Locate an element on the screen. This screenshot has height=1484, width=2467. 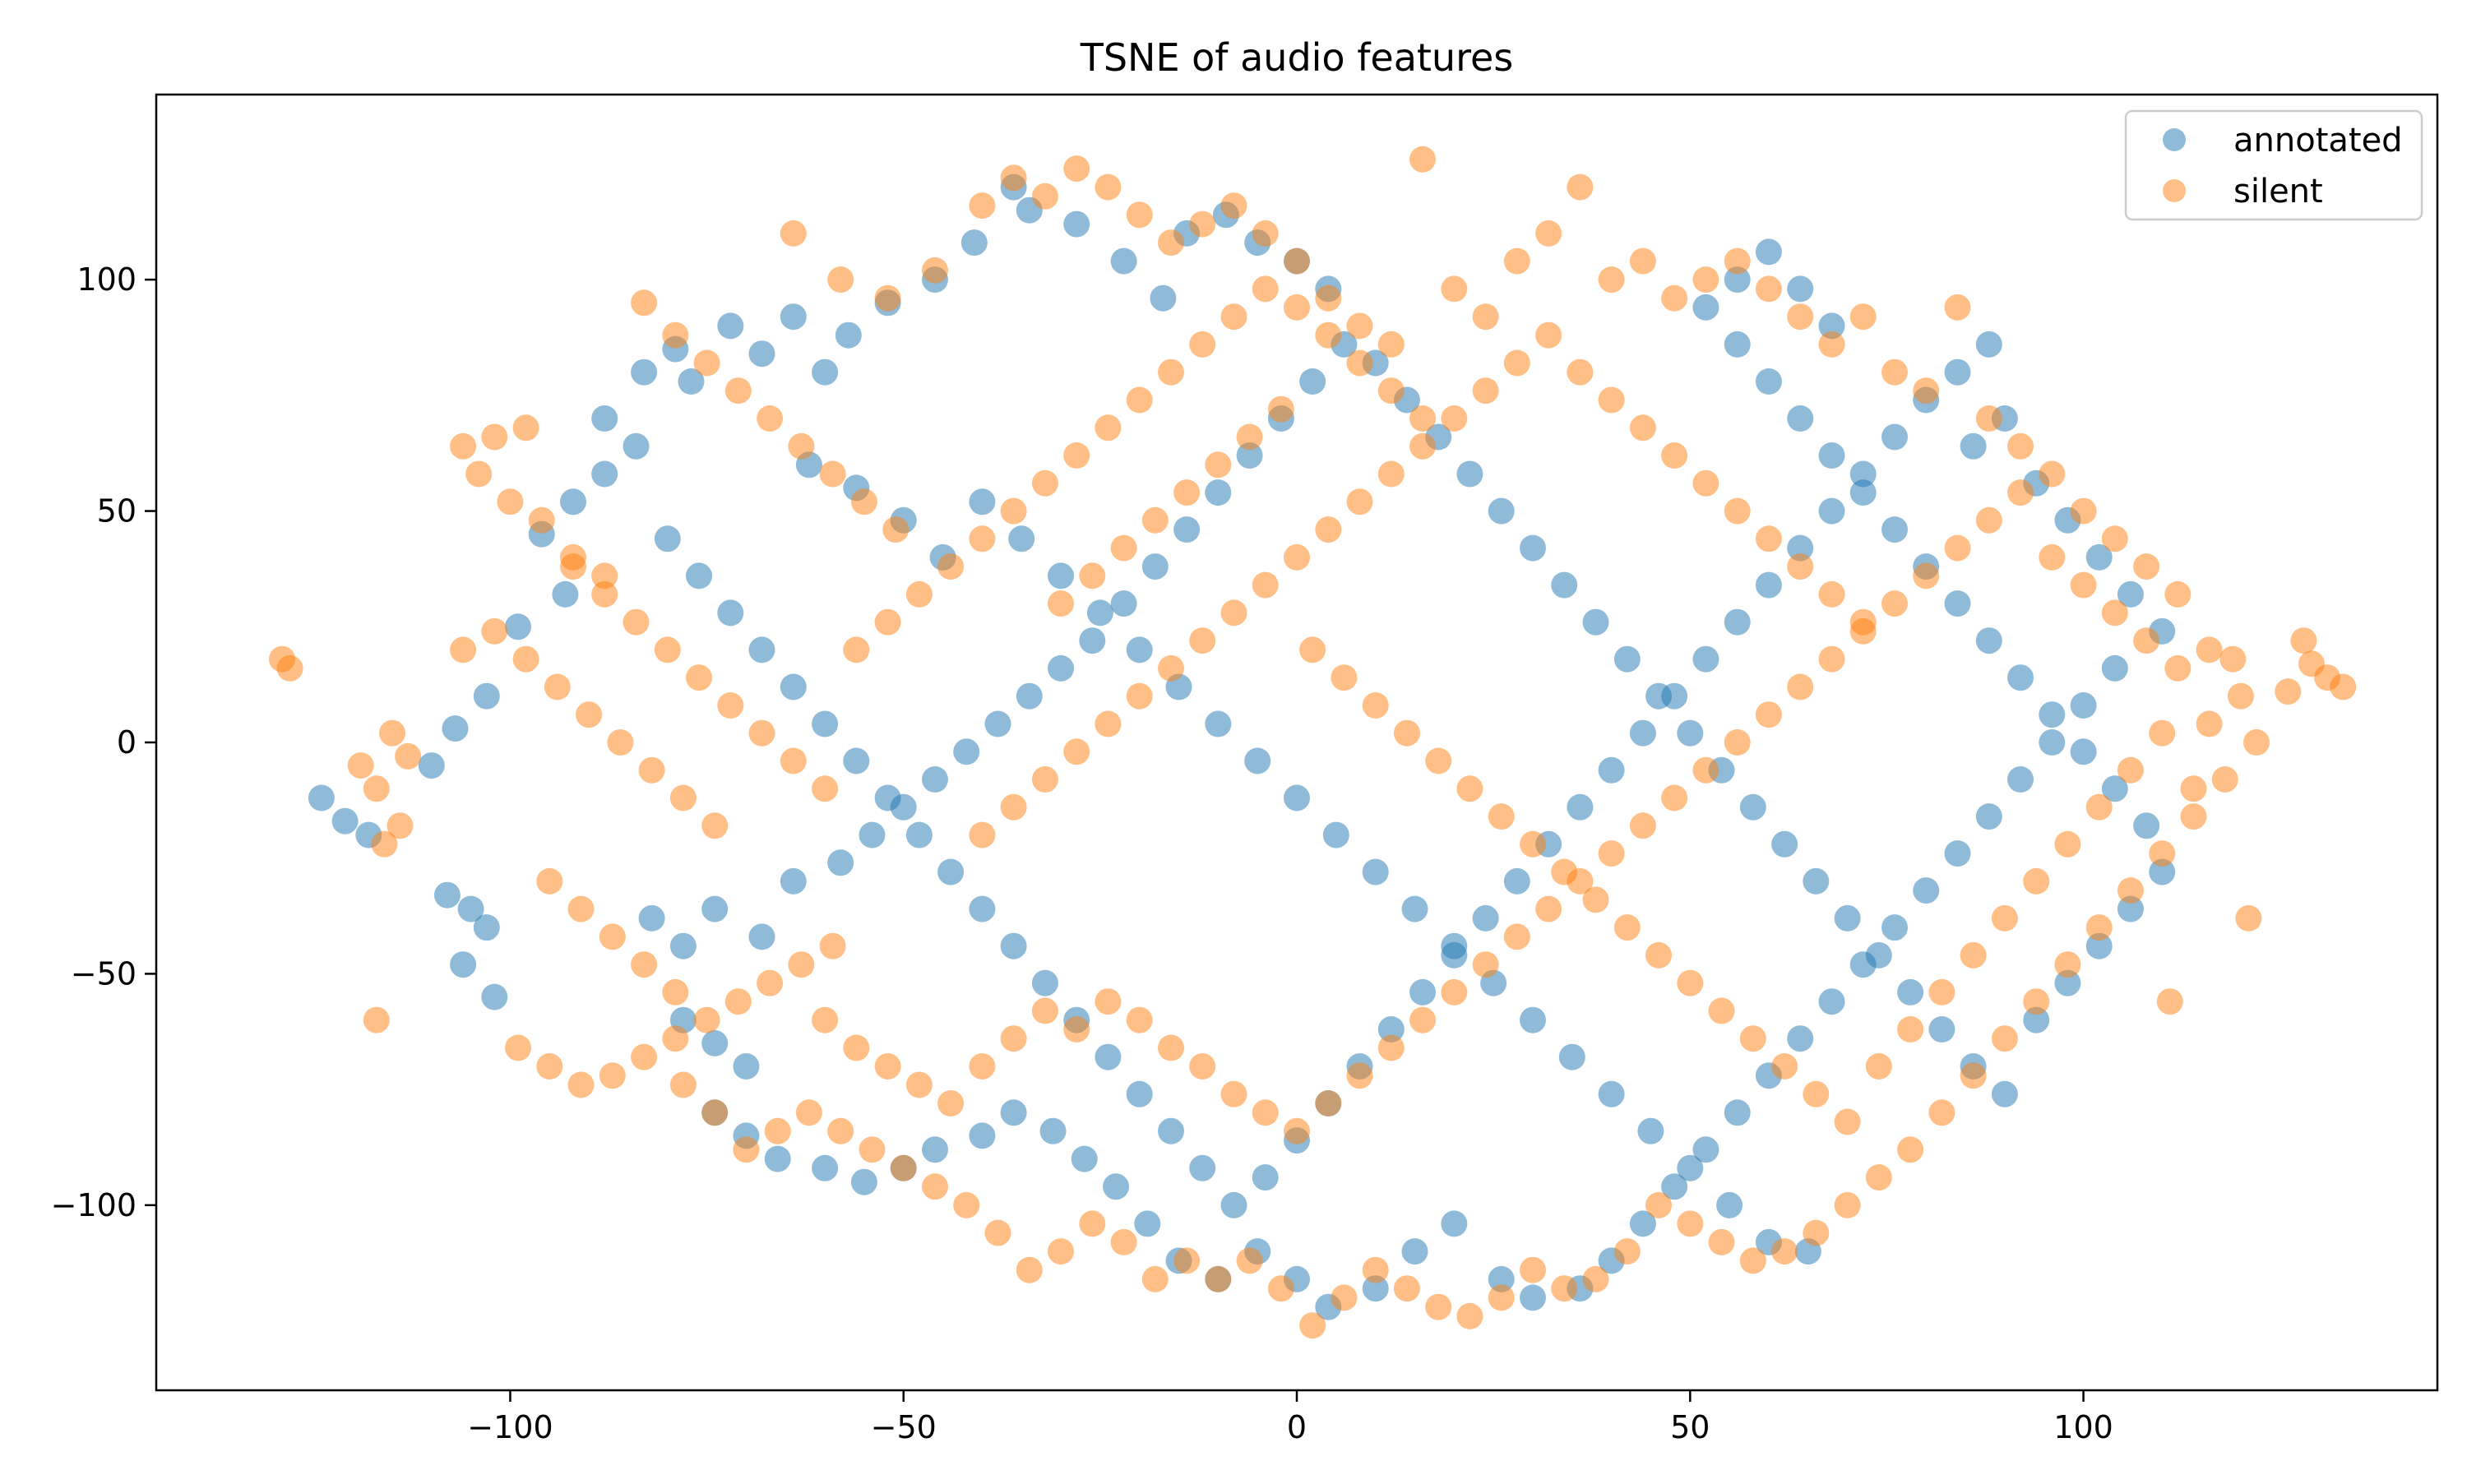
legend-marker-annotated is located at coordinates (2174, 139).